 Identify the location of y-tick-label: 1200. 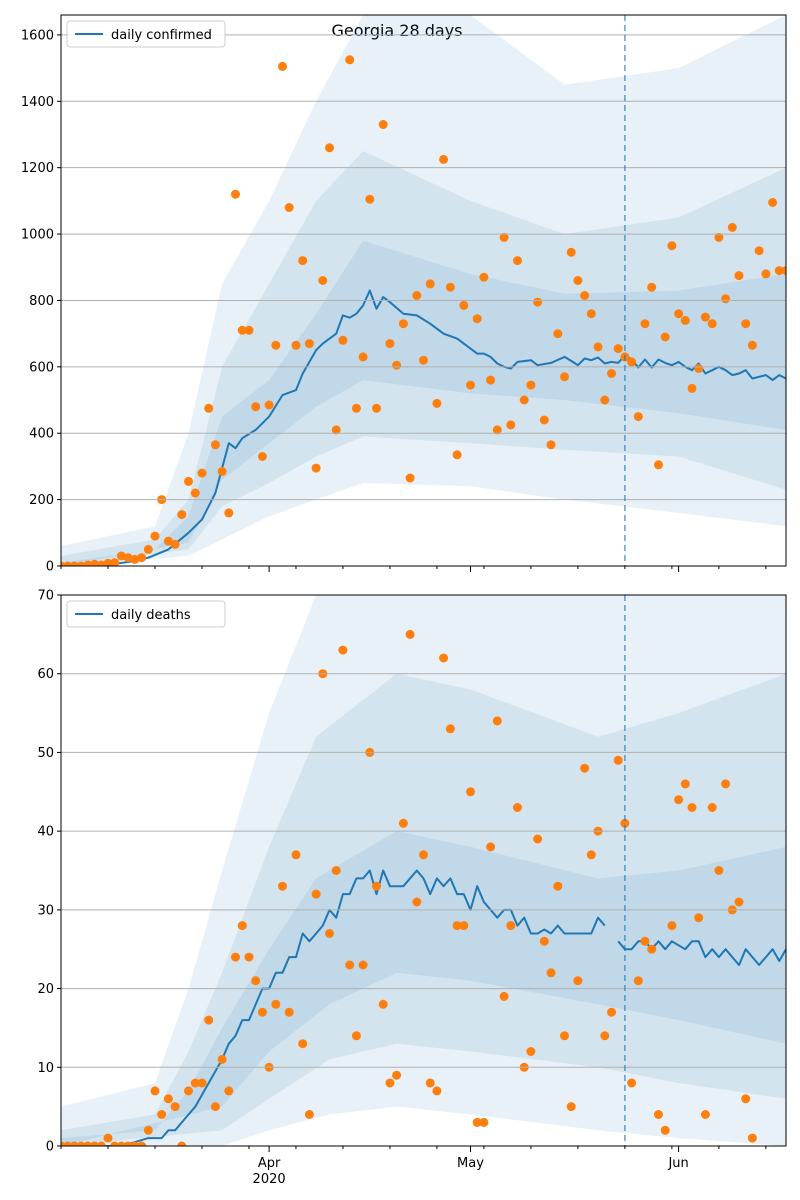
(37, 168).